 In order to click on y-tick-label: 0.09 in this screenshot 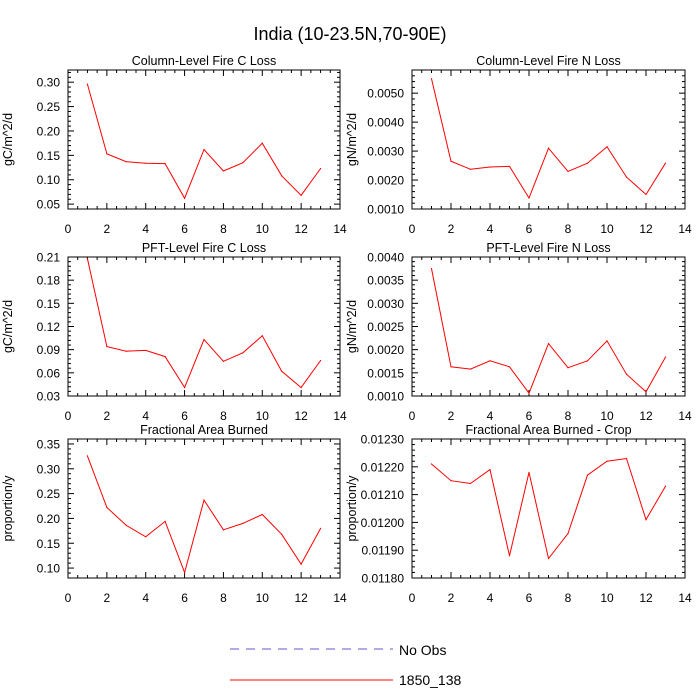, I will do `click(49, 350)`.